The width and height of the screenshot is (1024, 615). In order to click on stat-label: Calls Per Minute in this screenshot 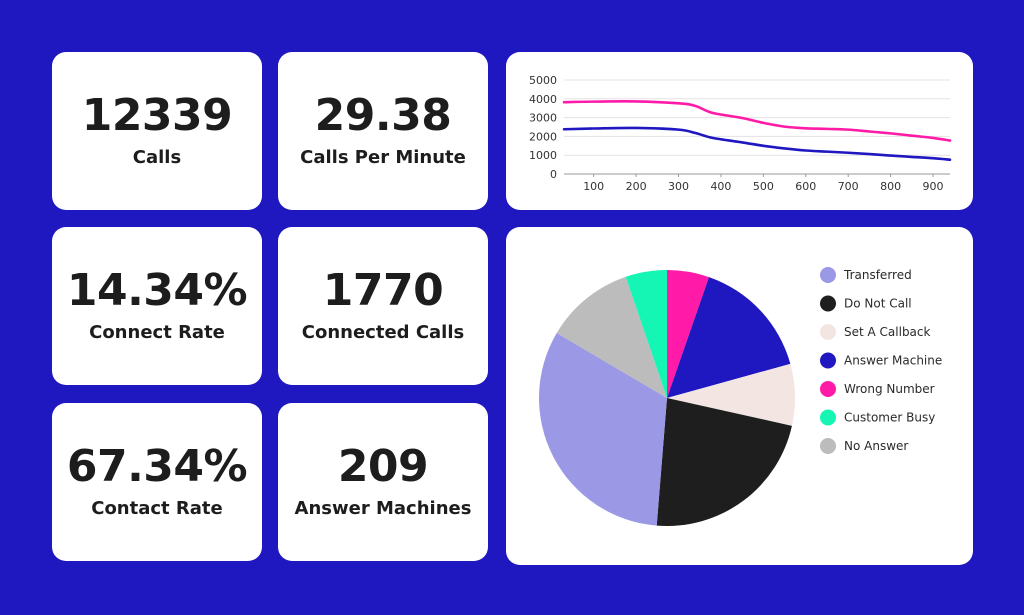, I will do `click(383, 157)`.